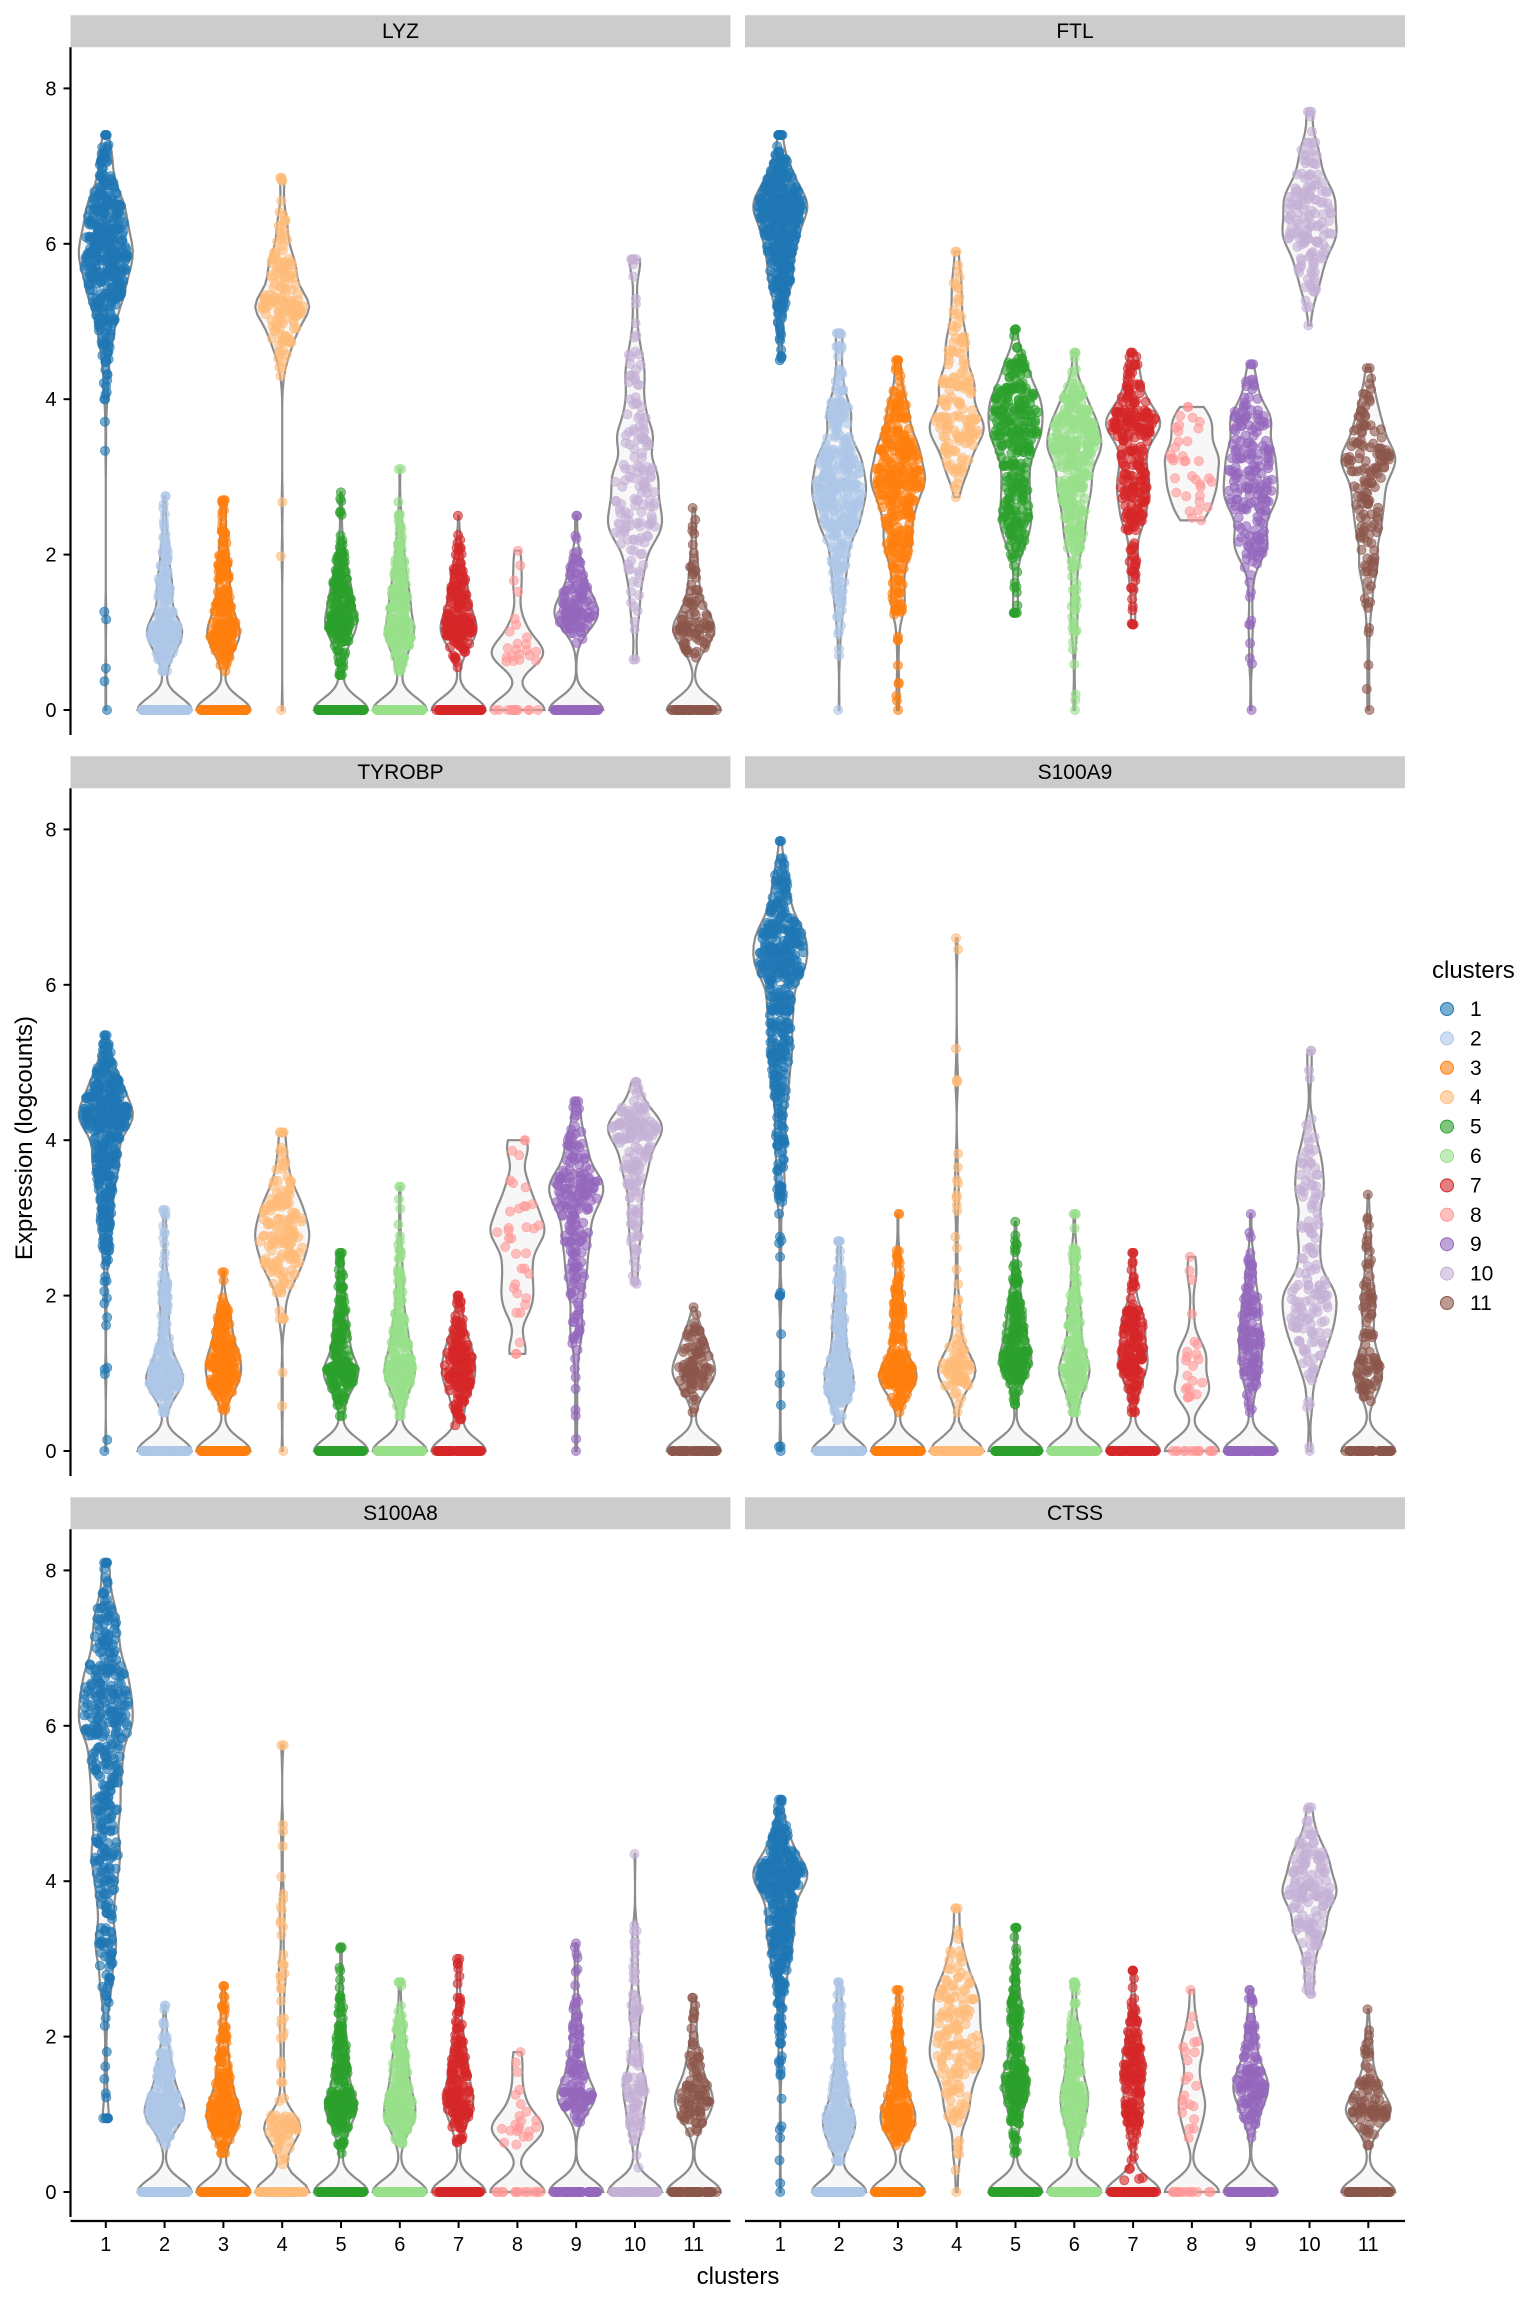 The height and width of the screenshot is (2304, 1536). I want to click on y-tick-label: 8, so click(50, 89).